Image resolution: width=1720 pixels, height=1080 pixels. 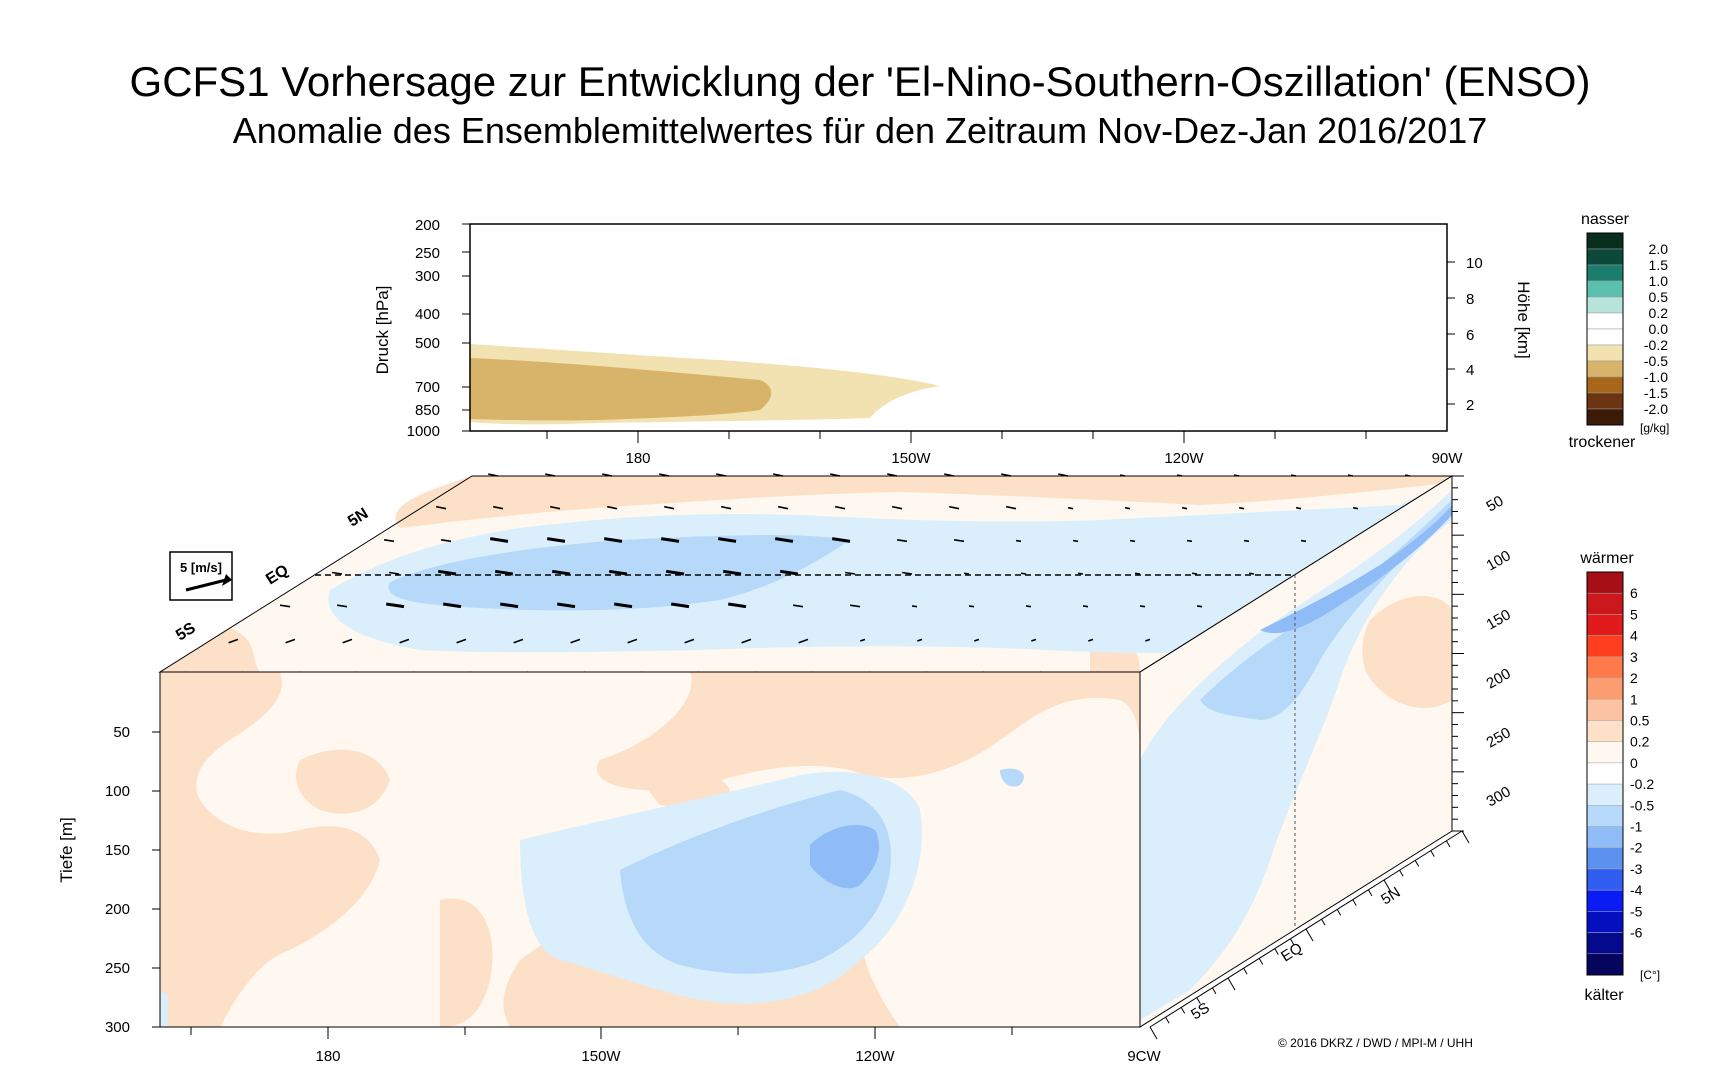 I want to click on temperature-level-label: 3, so click(x=1634, y=657).